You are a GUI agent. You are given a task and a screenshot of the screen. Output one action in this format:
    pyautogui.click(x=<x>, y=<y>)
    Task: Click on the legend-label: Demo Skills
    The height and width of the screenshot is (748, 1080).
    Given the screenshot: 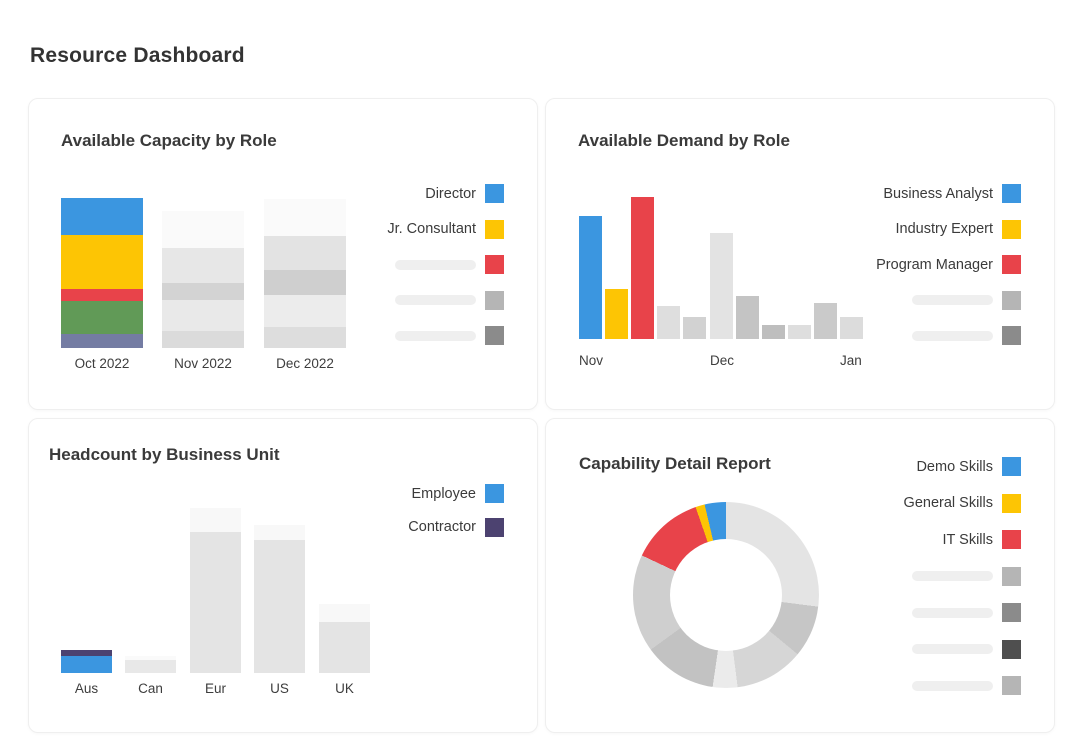 What is the action you would take?
    pyautogui.click(x=954, y=466)
    